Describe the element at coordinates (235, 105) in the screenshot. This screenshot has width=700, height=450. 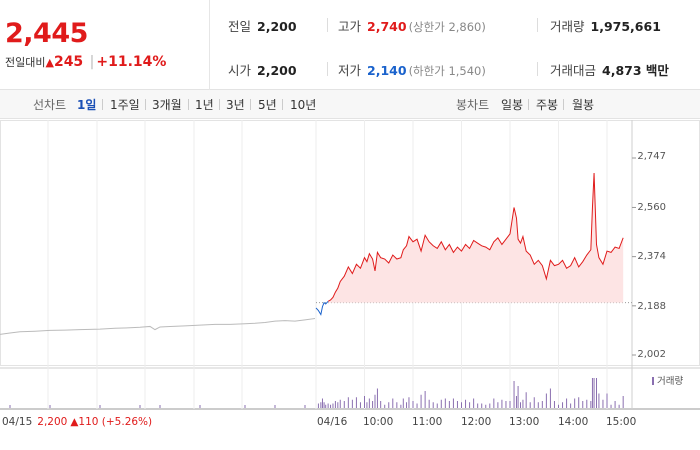
I see `tab-3year: 3년` at that location.